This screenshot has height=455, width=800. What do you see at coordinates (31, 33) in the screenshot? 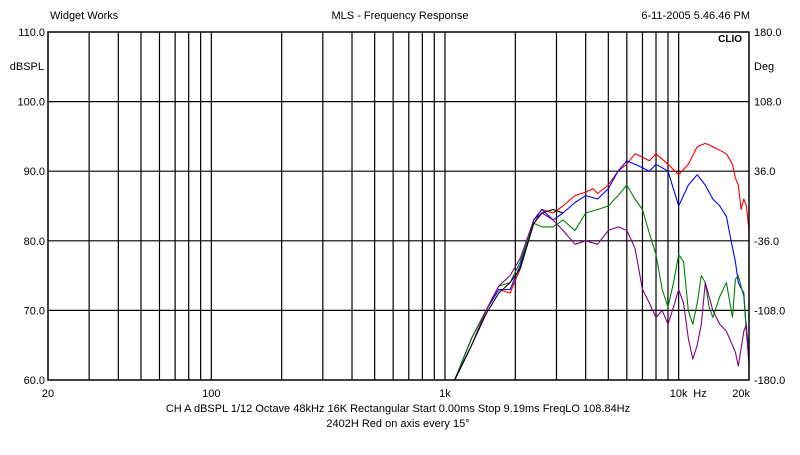
I see `y-tick-label: 110.0` at bounding box center [31, 33].